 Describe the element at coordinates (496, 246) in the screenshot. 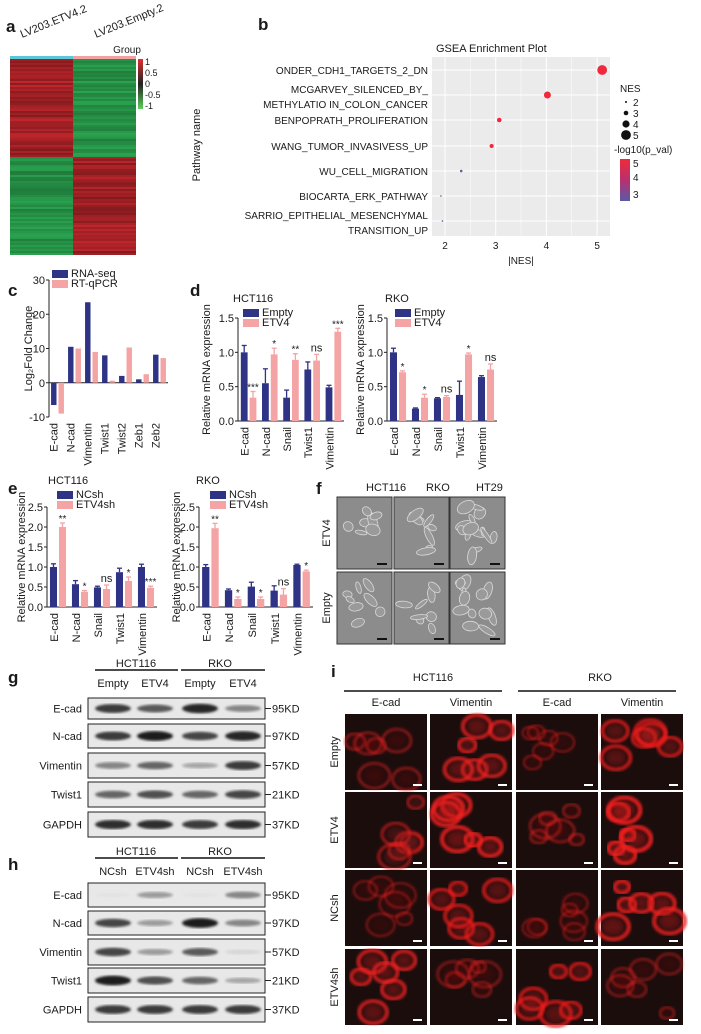

I see `x-tick-label: 3` at that location.